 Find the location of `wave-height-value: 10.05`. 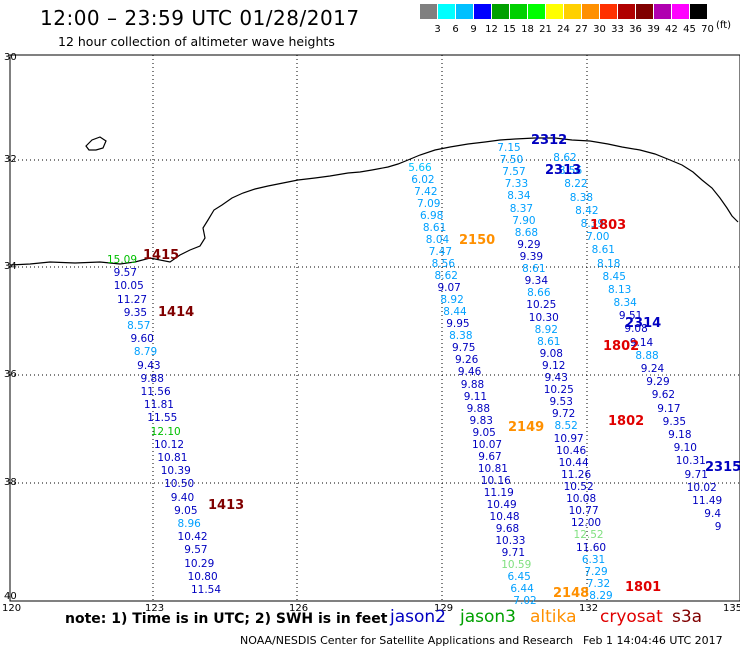

wave-height-value: 10.05 is located at coordinates (128, 286).